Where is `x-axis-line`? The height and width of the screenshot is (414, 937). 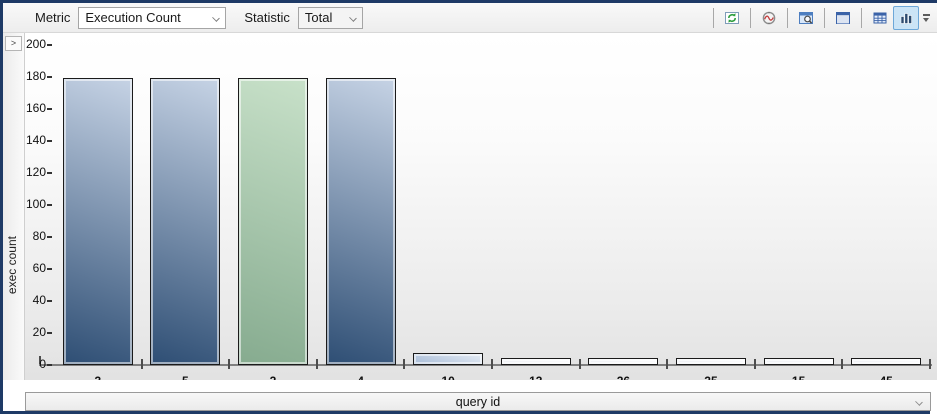 x-axis-line is located at coordinates (485, 365).